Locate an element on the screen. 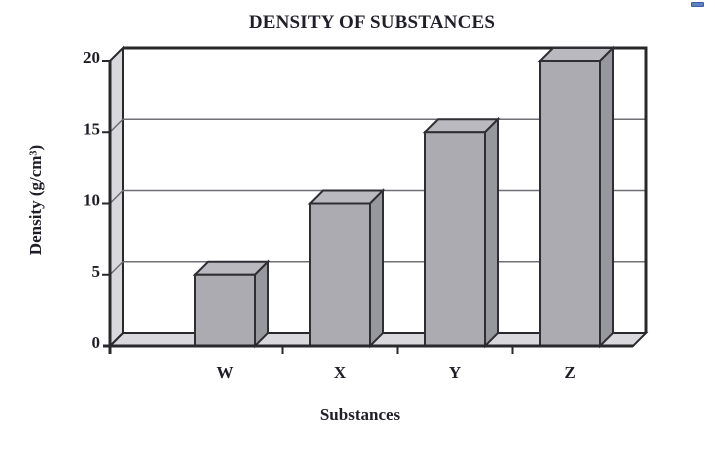  y-tick-label-15: 15 is located at coordinates (91, 128).